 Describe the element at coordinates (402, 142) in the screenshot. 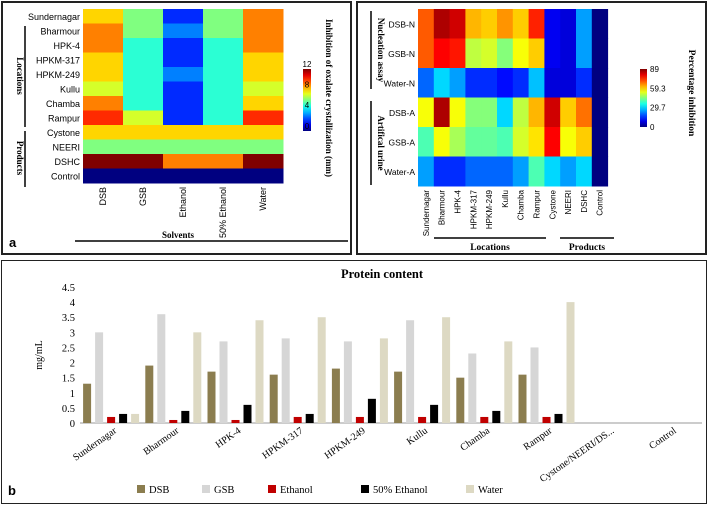

I see `heatmap-c-row-label: GSB-A` at that location.